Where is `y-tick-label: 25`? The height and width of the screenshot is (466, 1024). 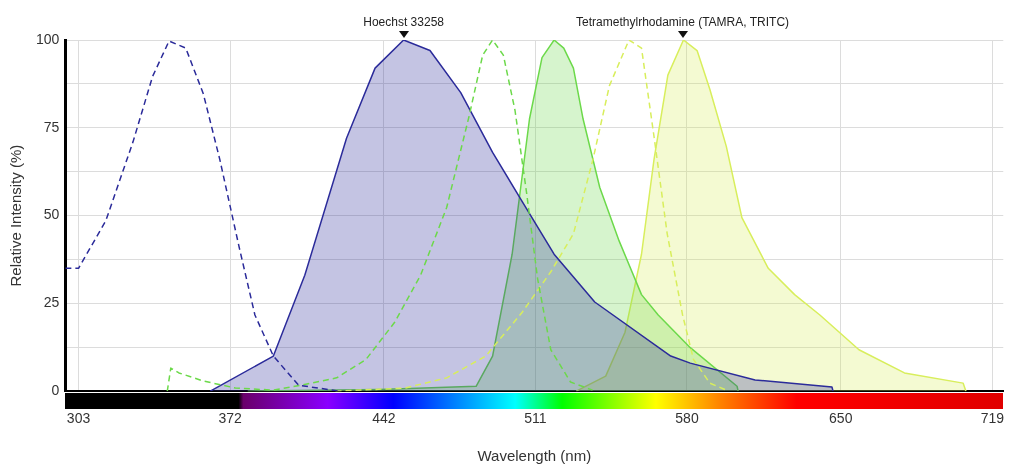
y-tick-label: 25 is located at coordinates (51, 302).